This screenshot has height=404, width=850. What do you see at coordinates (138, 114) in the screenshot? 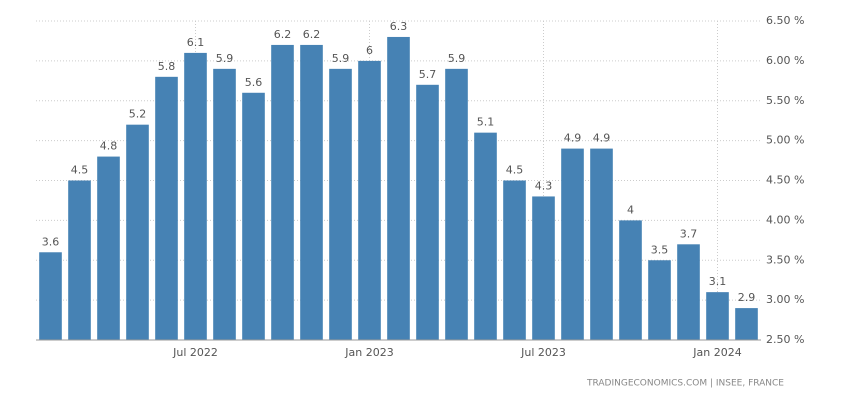
I see `value-label: 5.2` at bounding box center [138, 114].